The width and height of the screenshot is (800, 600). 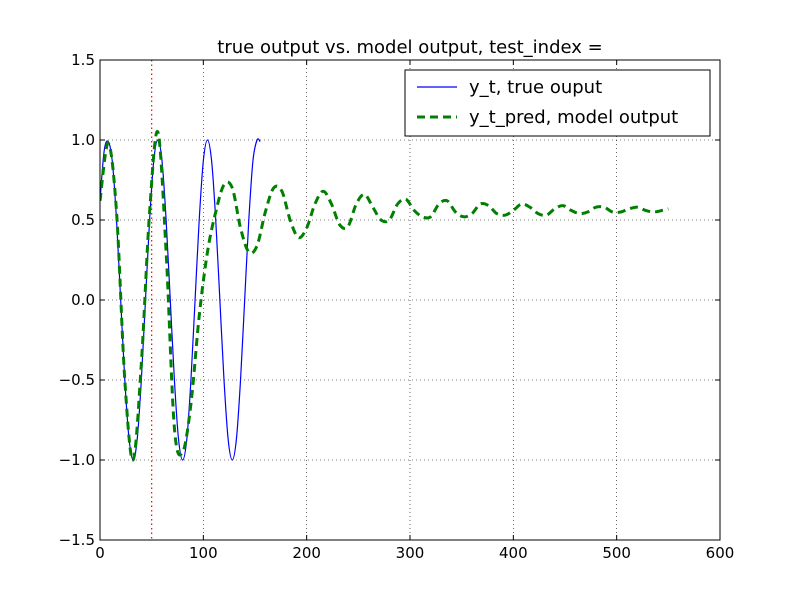 What do you see at coordinates (720, 553) in the screenshot?
I see `x-tick-label: 600` at bounding box center [720, 553].